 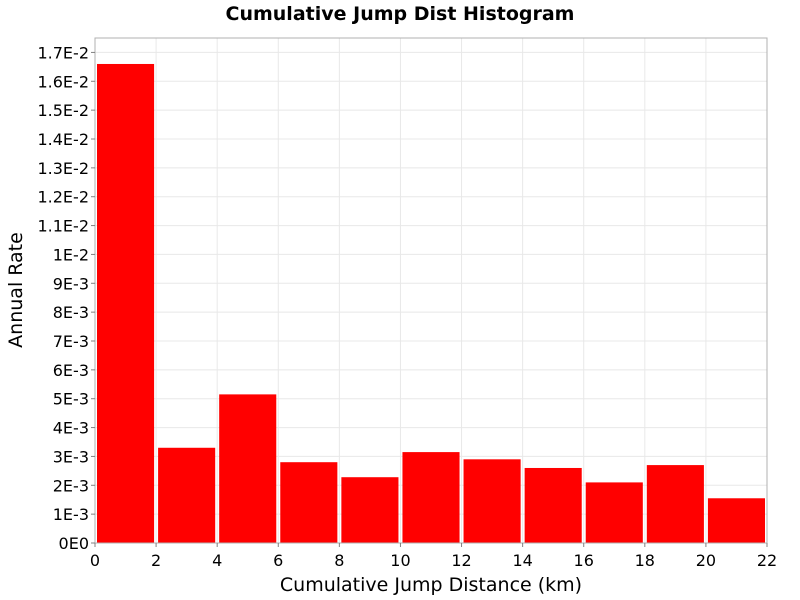 I want to click on y-tick-label: 1E-2, so click(x=71, y=254).